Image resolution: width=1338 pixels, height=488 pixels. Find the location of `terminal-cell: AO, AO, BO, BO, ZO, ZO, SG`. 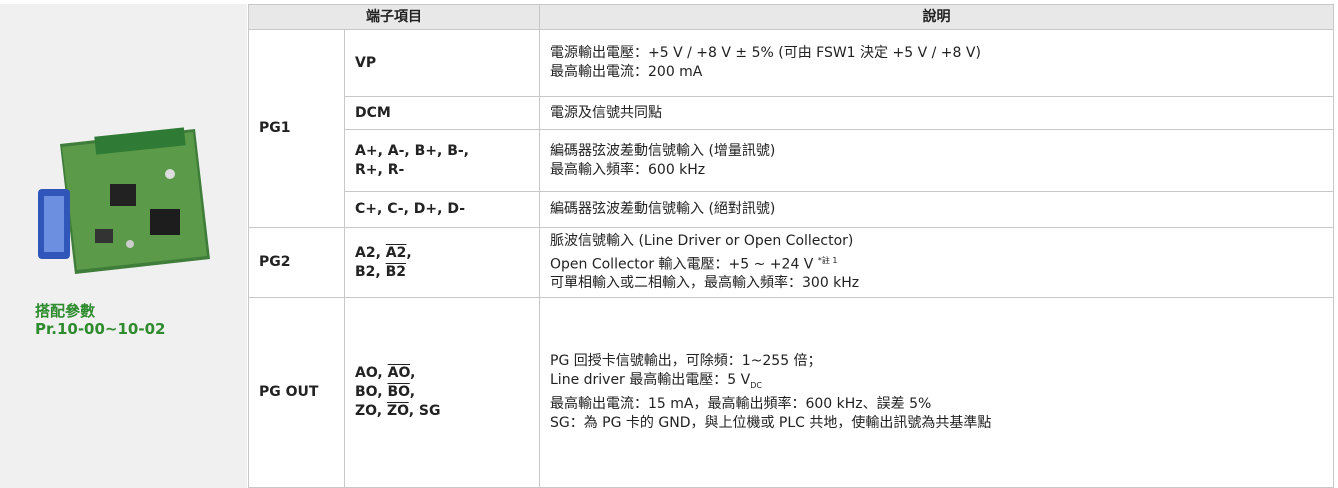

terminal-cell: AO, AO, BO, BO, ZO, ZO, SG is located at coordinates (442, 393).